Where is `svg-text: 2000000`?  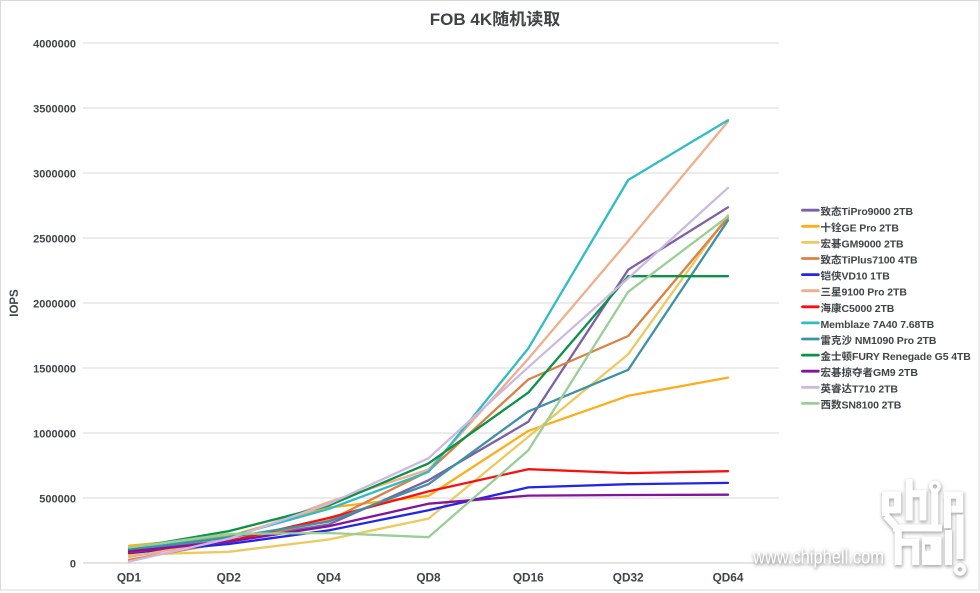 svg-text: 2000000 is located at coordinates (54, 305).